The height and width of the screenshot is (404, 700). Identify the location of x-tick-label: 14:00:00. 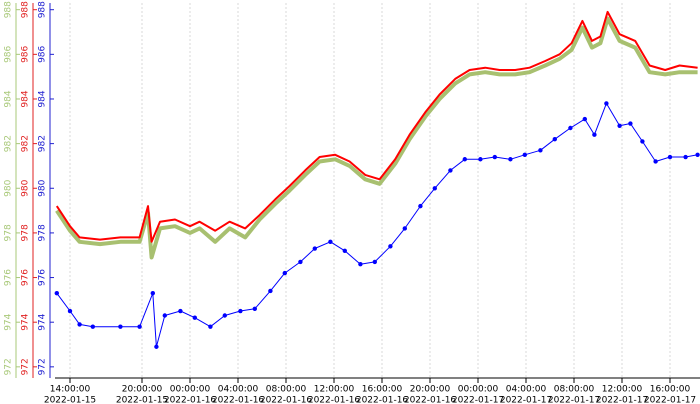
(70, 390).